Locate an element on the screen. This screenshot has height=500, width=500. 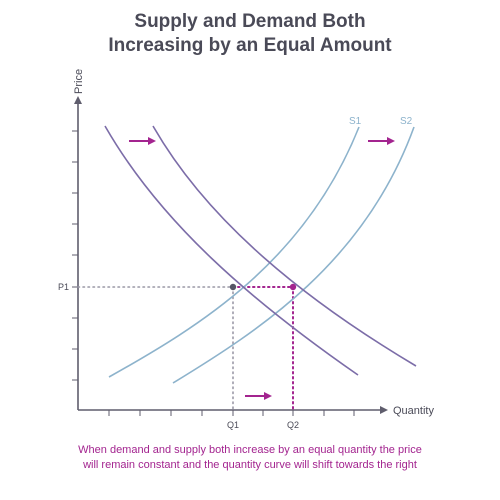
x-axis-label: Quantity is located at coordinates (413, 411).